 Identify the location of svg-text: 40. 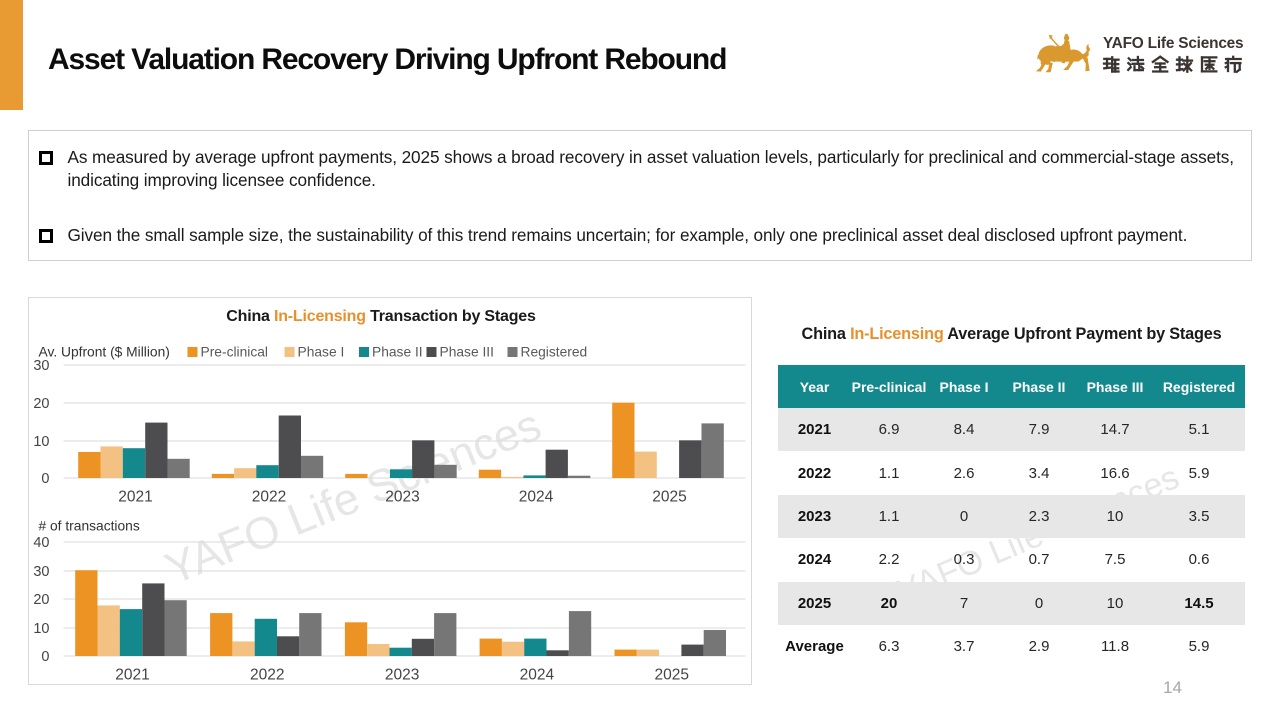
(41, 543).